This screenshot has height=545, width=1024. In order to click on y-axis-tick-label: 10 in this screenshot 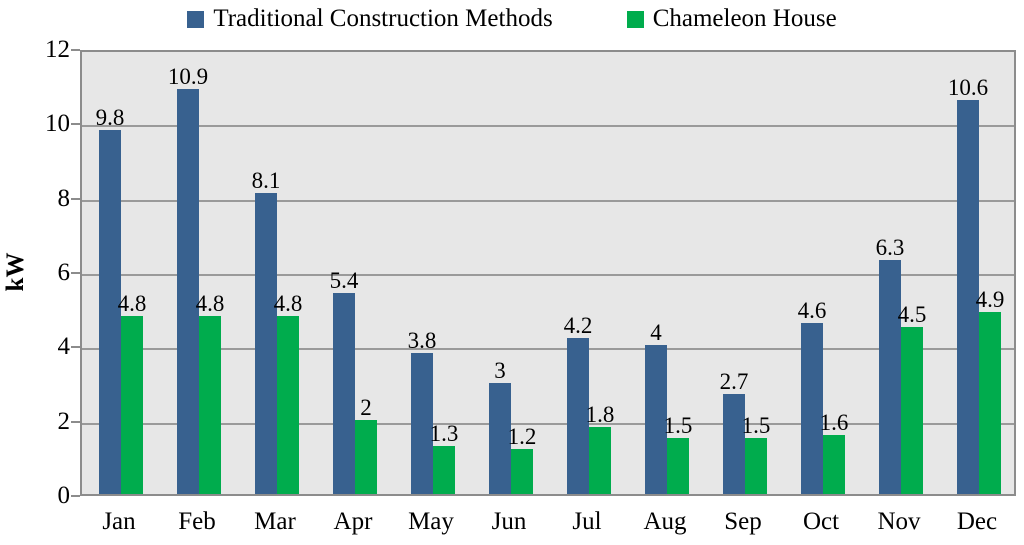, I will do `click(57, 124)`.